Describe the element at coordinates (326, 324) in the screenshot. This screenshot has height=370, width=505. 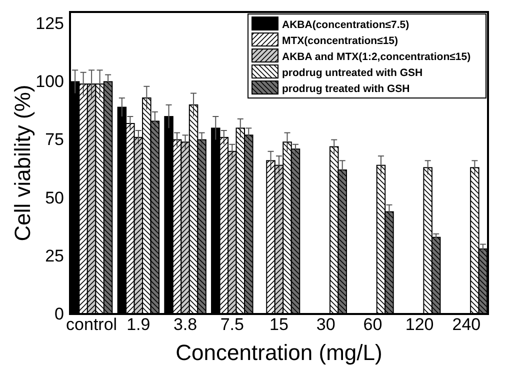
I see `x-tick-label: 30` at that location.